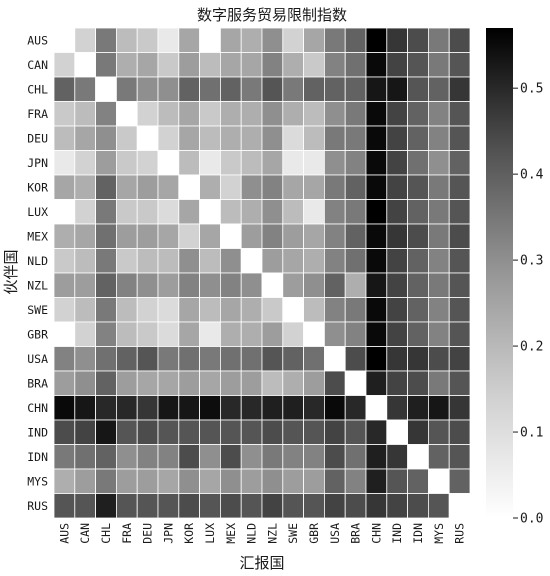 The width and height of the screenshot is (550, 576). Describe the element at coordinates (106, 65) in the screenshot. I see `heatmap-cell-CAN-CHL` at that location.